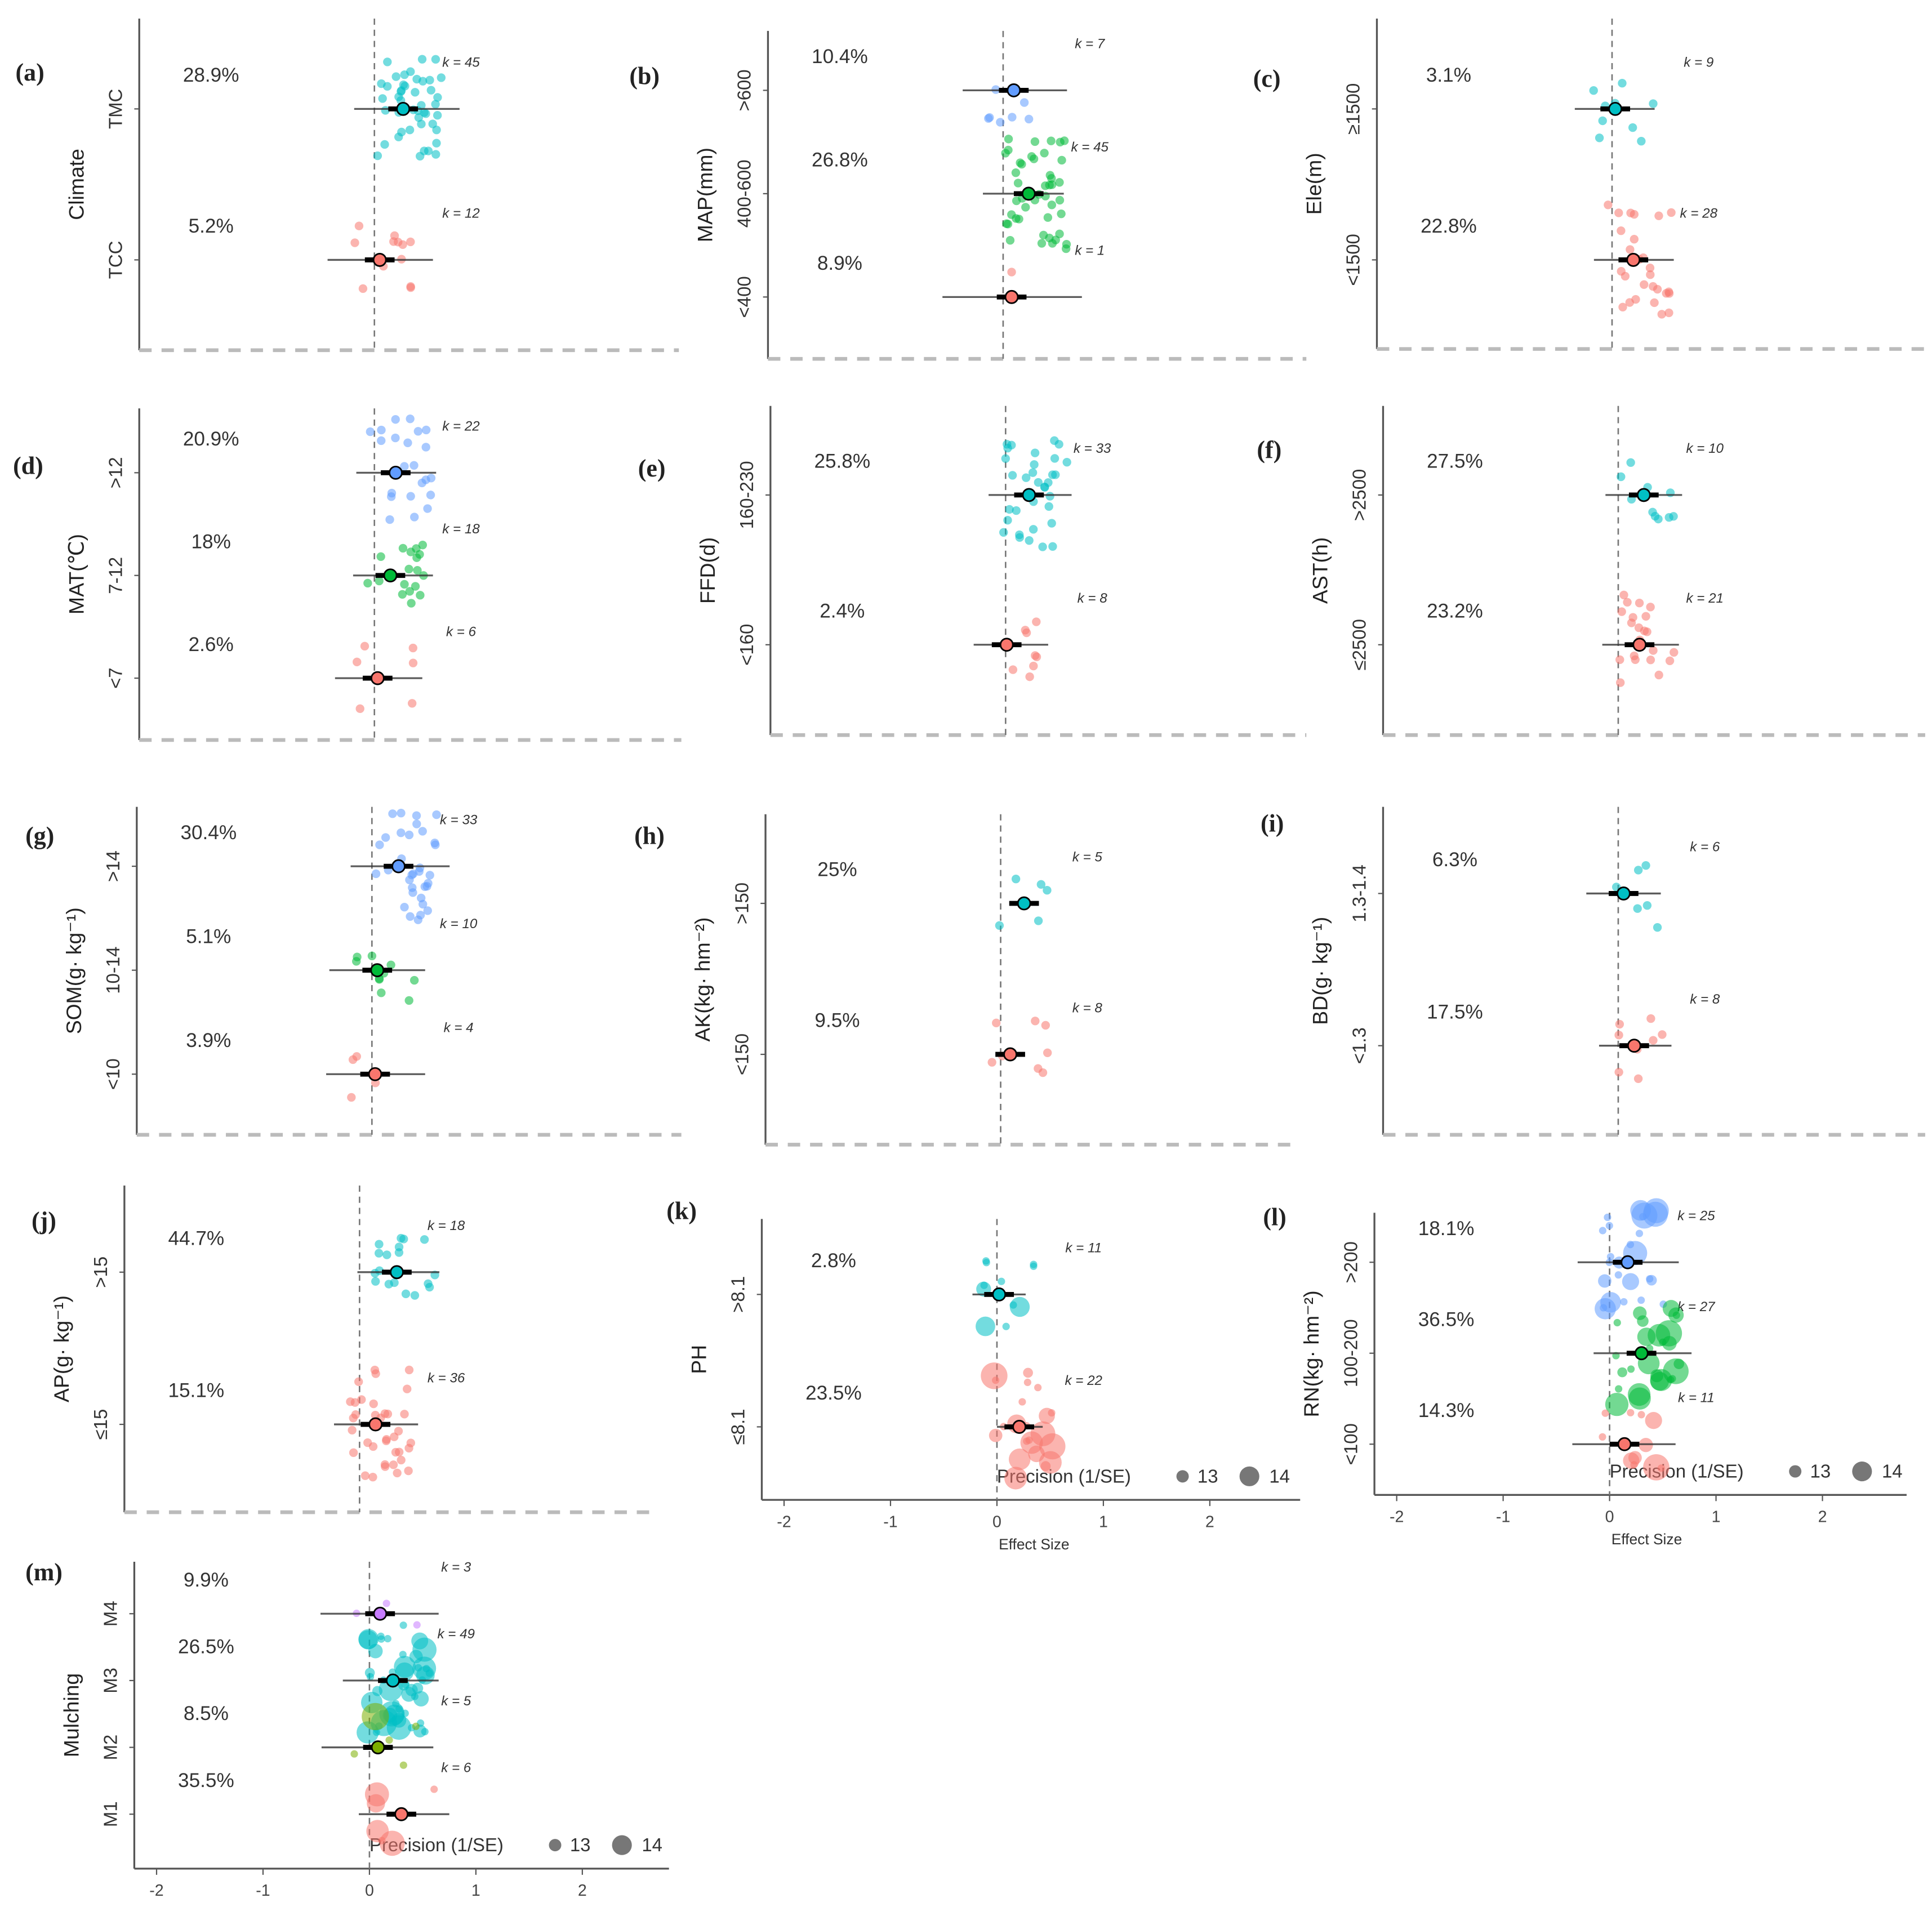  What do you see at coordinates (833, 1393) in the screenshot?
I see `percent-label: 23.5%` at bounding box center [833, 1393].